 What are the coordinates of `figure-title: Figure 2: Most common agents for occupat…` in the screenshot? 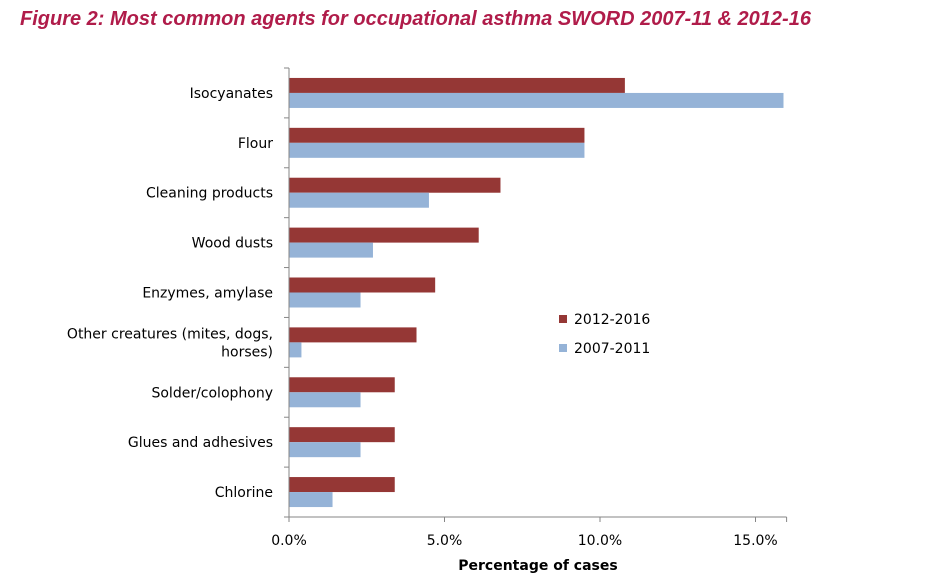 It's located at (415, 19).